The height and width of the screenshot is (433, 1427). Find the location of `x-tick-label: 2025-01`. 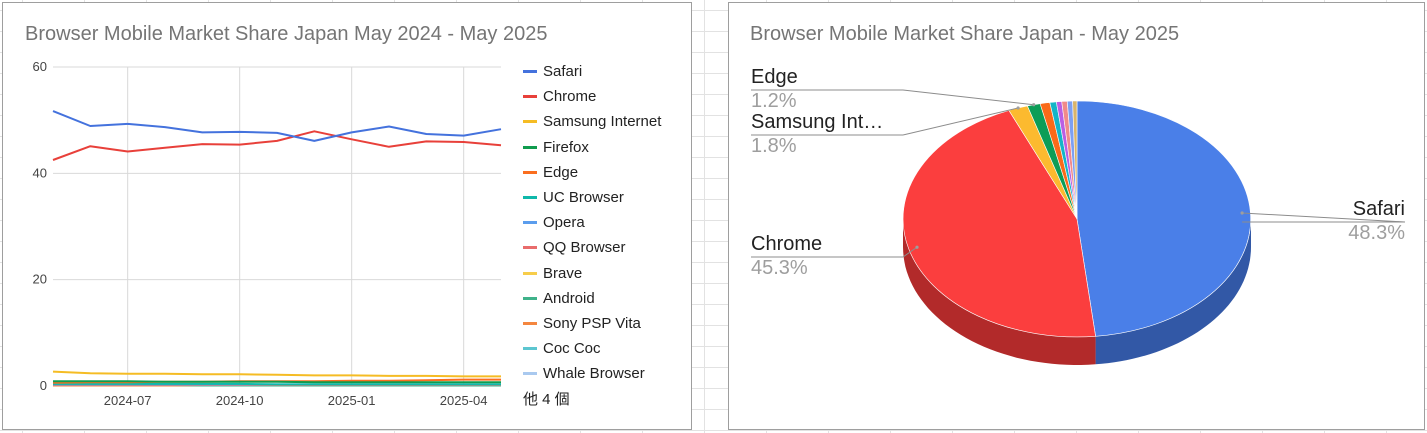

x-tick-label: 2025-01 is located at coordinates (352, 400).